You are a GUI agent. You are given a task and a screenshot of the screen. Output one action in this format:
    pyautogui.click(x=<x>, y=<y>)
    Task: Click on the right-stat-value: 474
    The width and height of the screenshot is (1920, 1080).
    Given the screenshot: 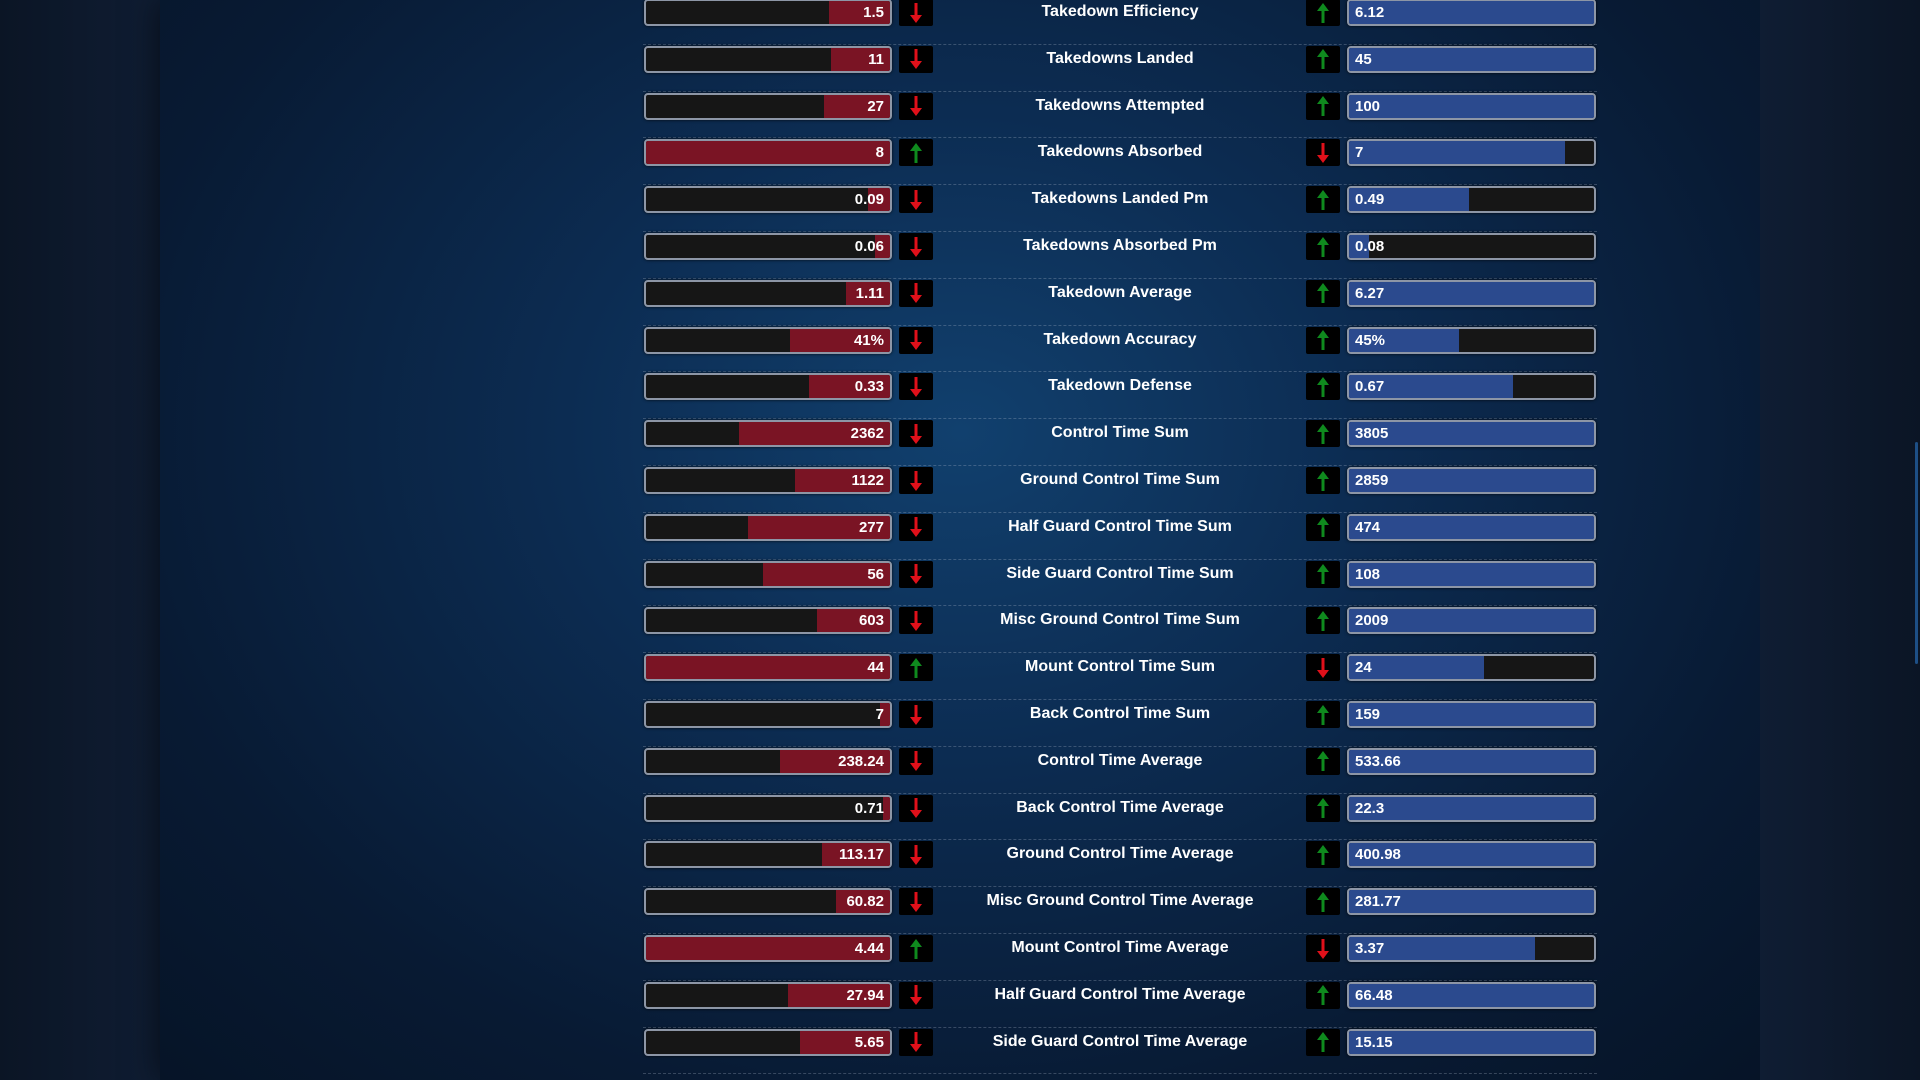 What is the action you would take?
    pyautogui.click(x=1368, y=527)
    